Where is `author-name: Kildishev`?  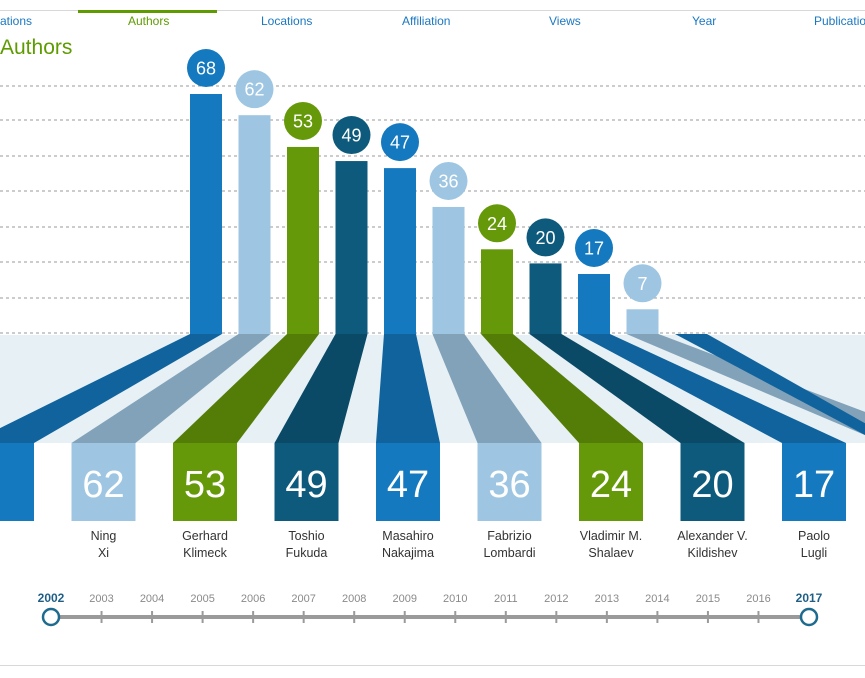
author-name: Kildishev is located at coordinates (712, 553).